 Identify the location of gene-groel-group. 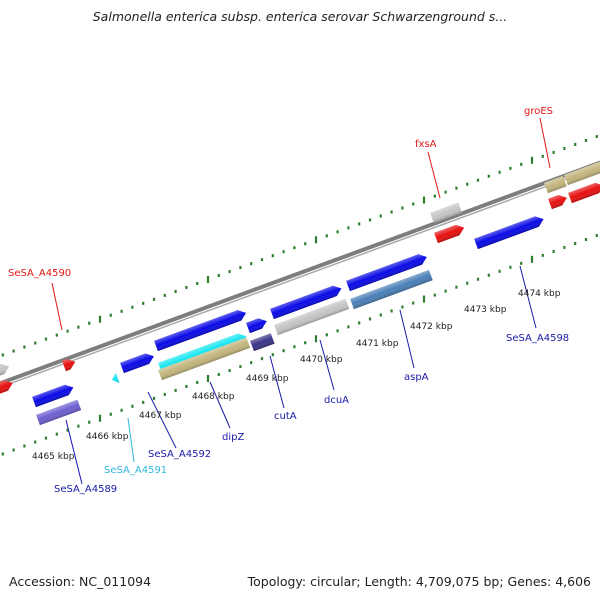
(582, 173).